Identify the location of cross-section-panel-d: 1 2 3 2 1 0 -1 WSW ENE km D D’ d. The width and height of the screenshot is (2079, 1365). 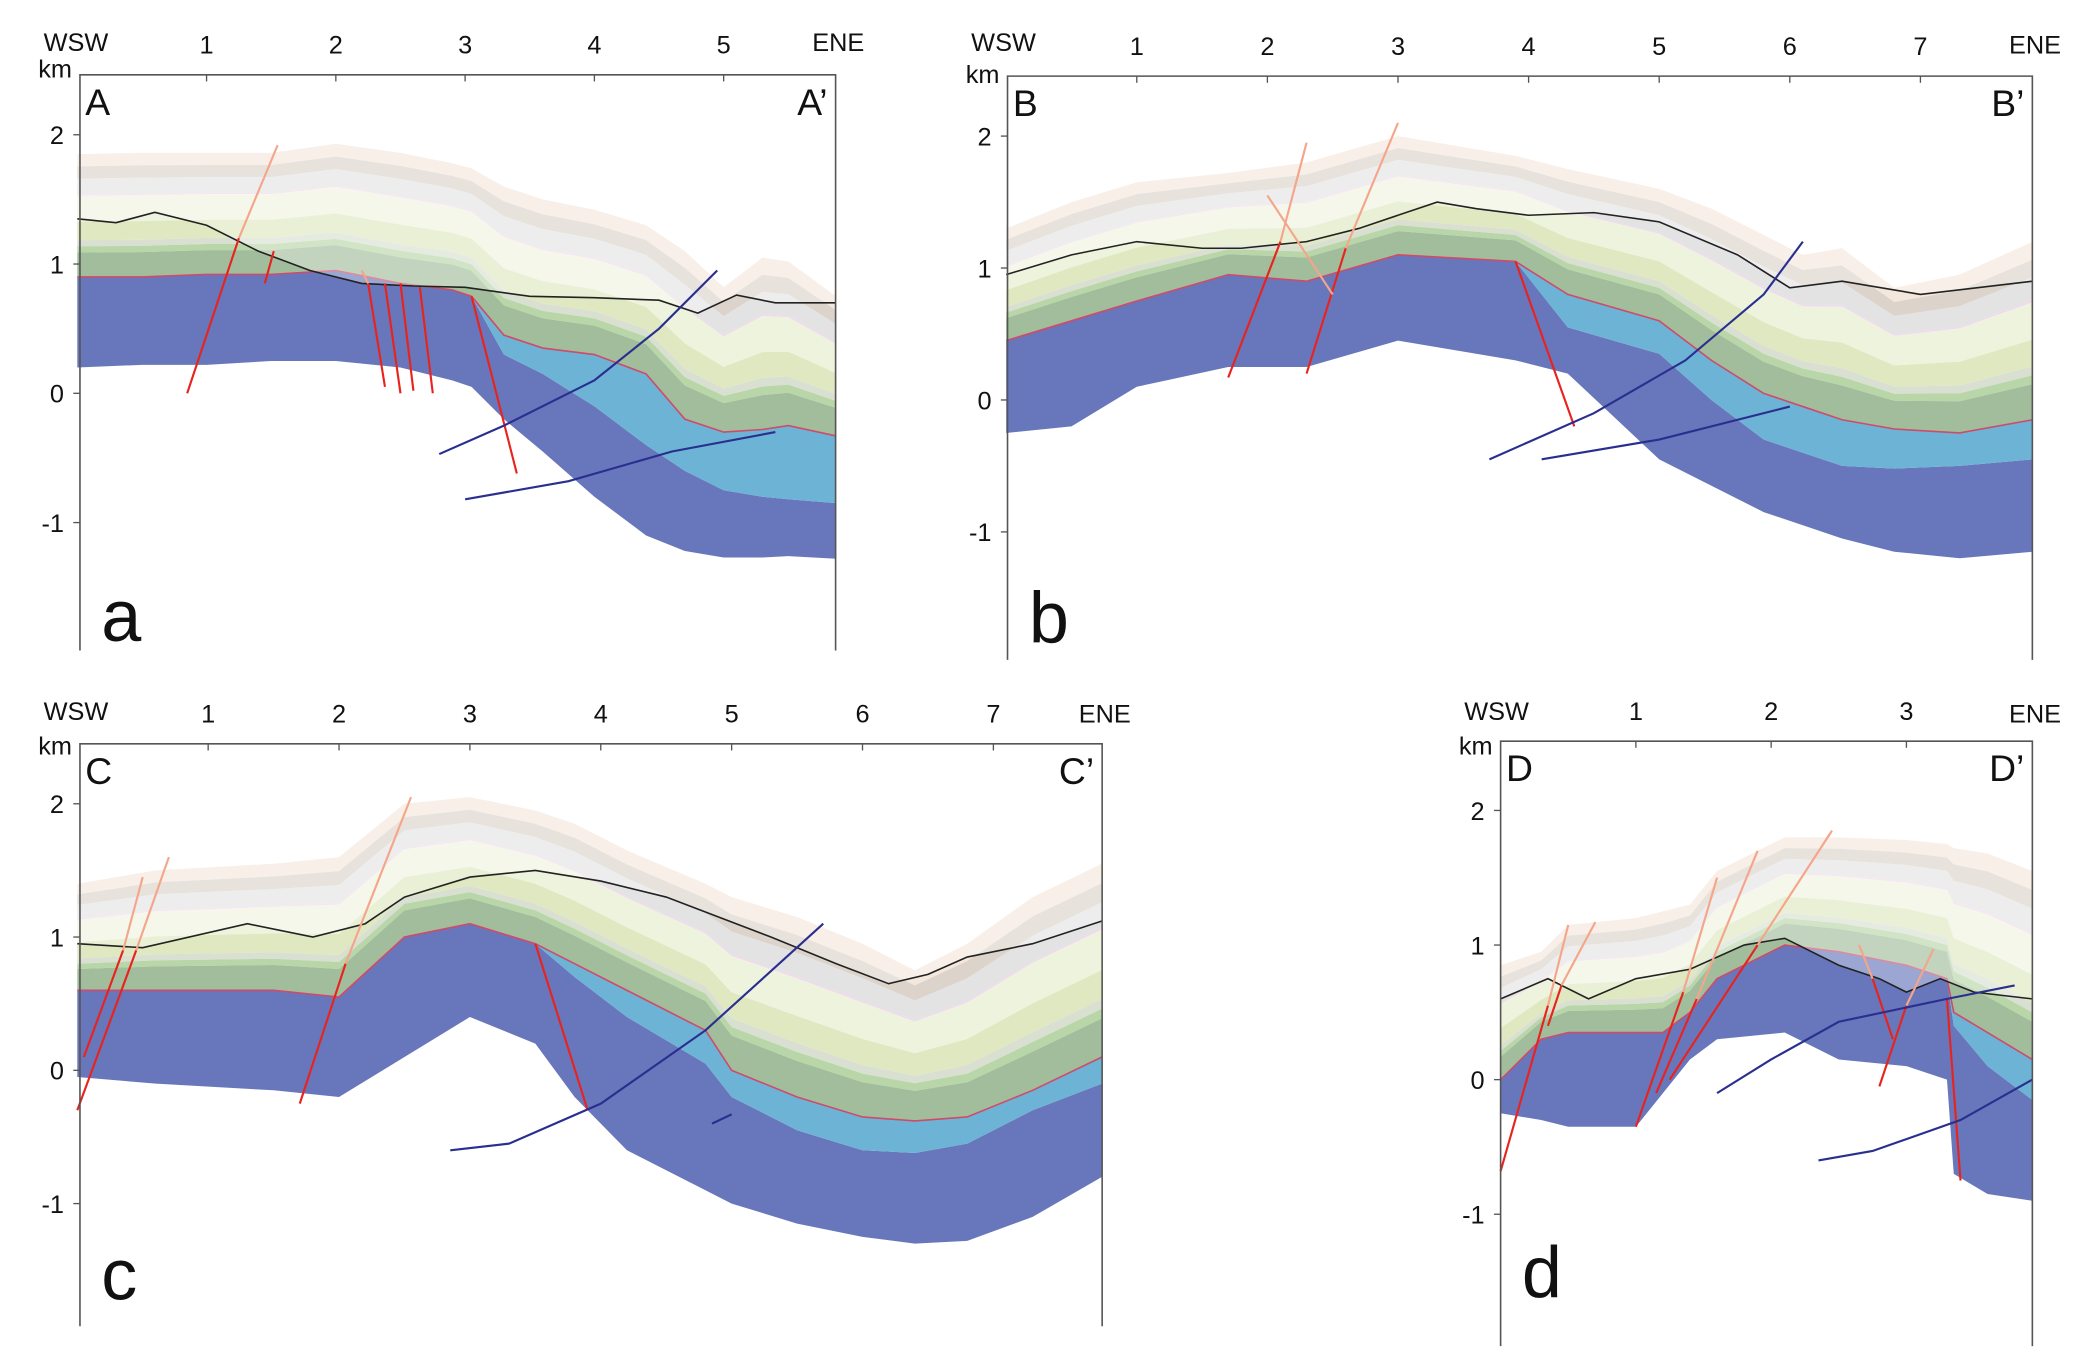
(1760, 1022).